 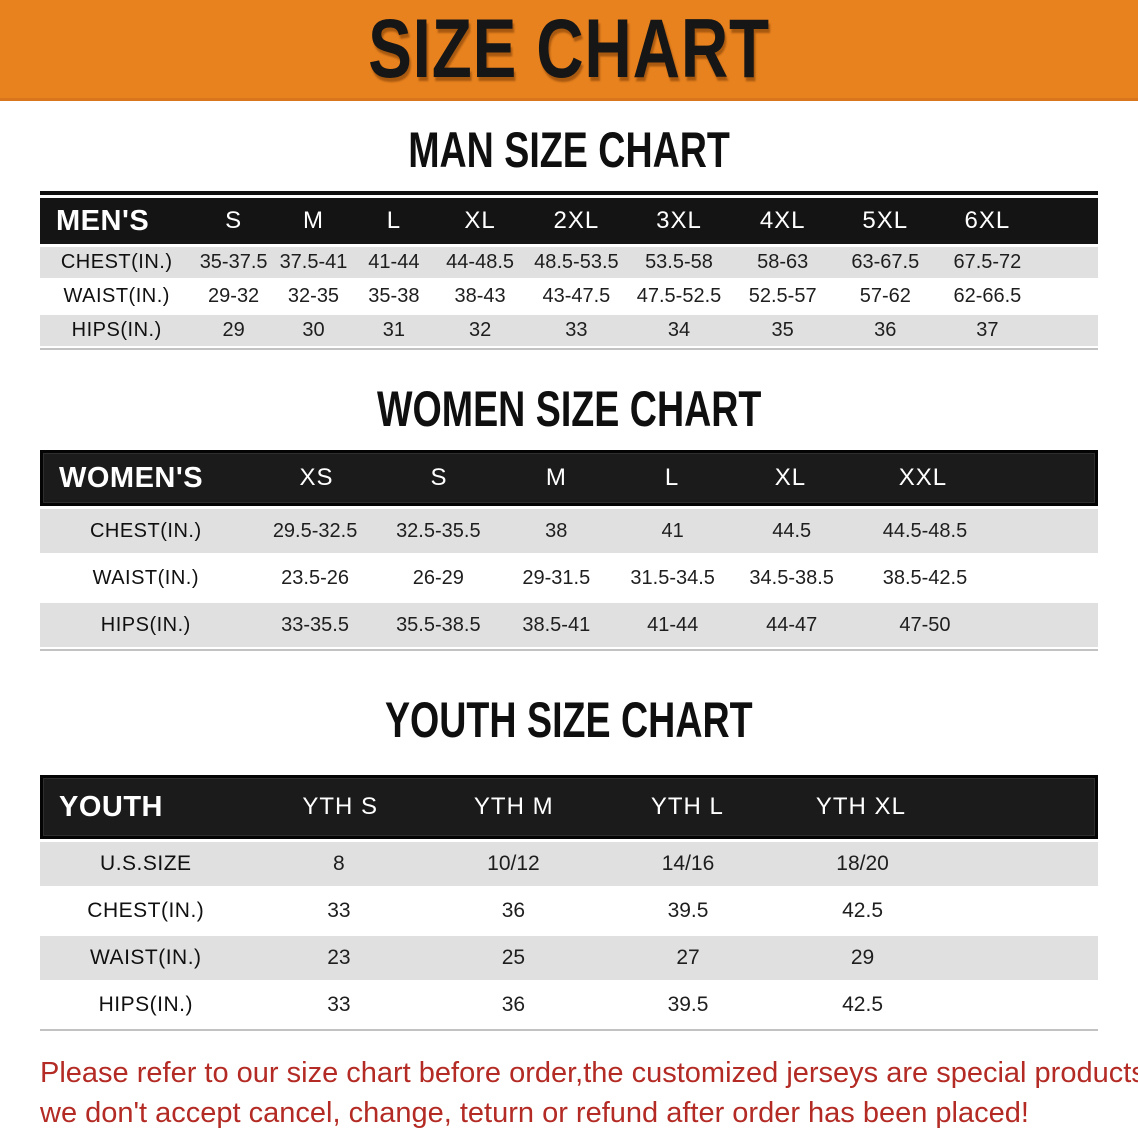 I want to click on women-section-heading-wrap: WOMEN SIZE CHART, so click(x=569, y=408).